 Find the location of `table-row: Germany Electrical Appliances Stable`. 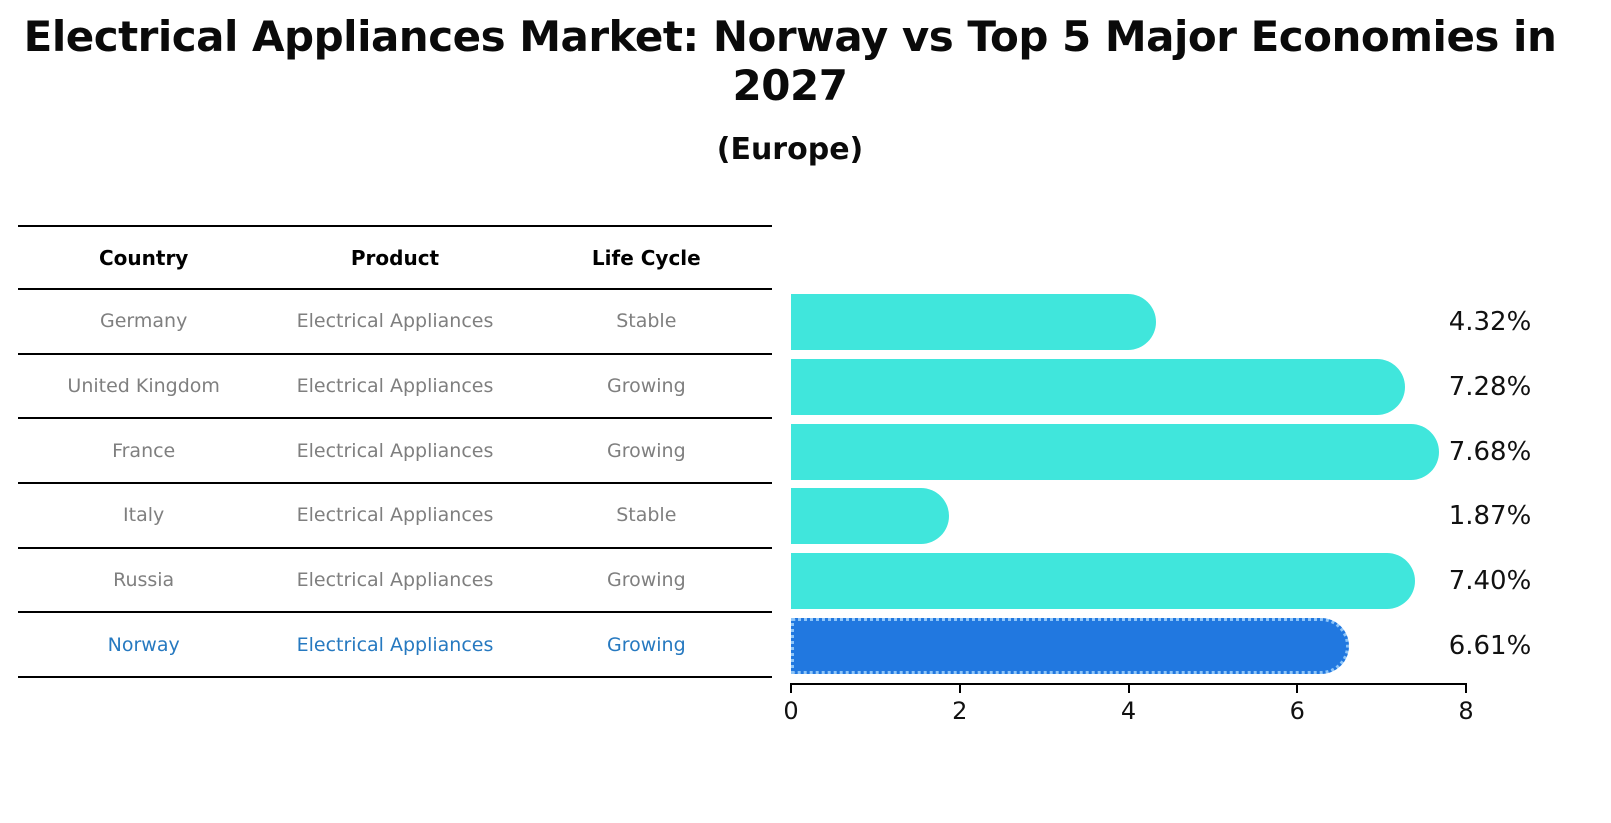

table-row: Germany Electrical Appliances Stable is located at coordinates (395, 322).